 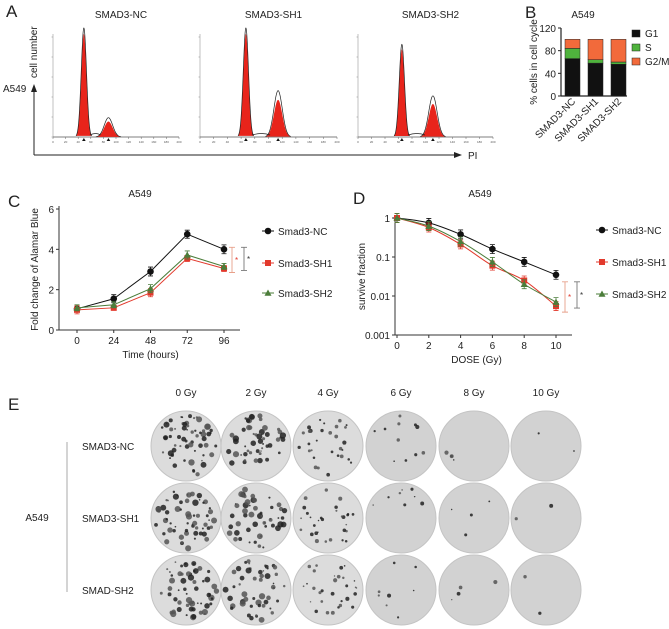 I want to click on y-tick-label: 1, so click(x=387, y=219).